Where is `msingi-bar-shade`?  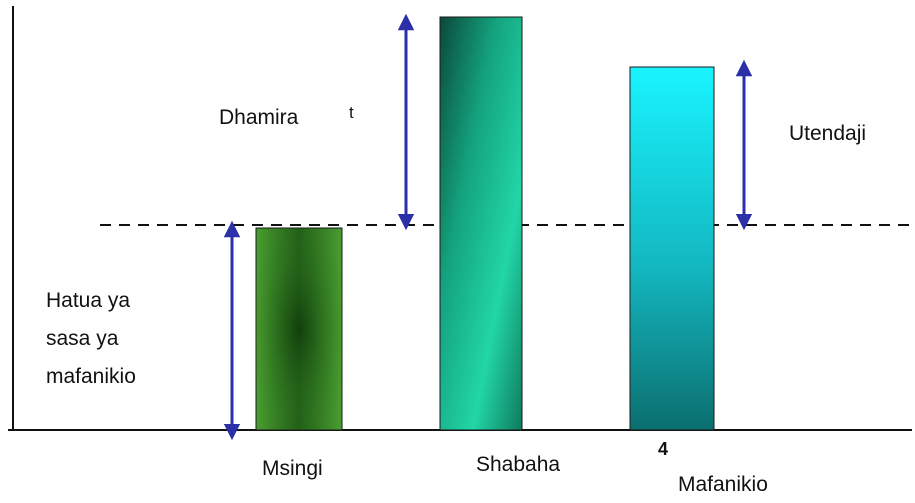
msingi-bar-shade is located at coordinates (299, 329).